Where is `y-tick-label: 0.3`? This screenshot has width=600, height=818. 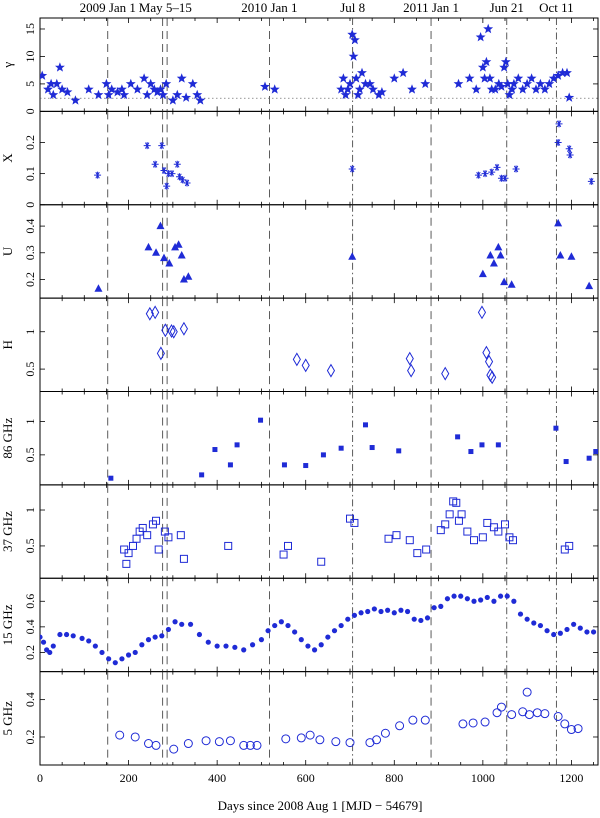
y-tick-label: 0.3 is located at coordinates (30, 252).